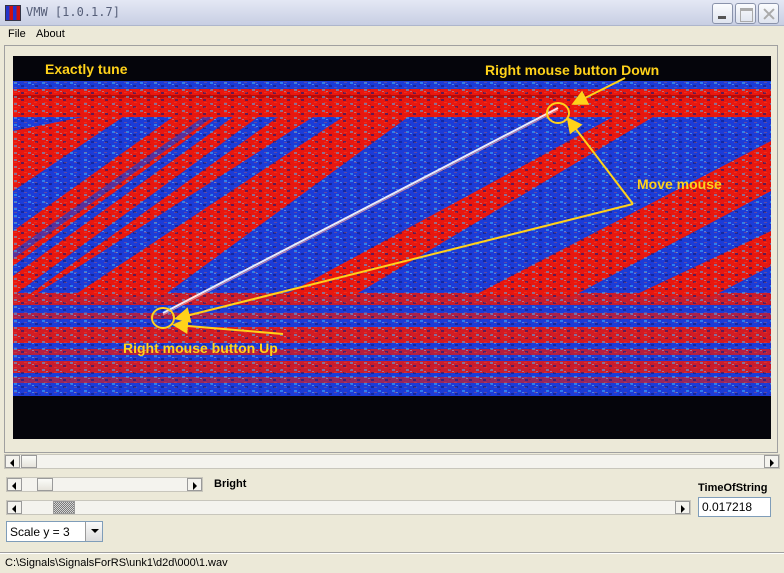  I want to click on scale-y-value: Scale y = 3, so click(40, 532).